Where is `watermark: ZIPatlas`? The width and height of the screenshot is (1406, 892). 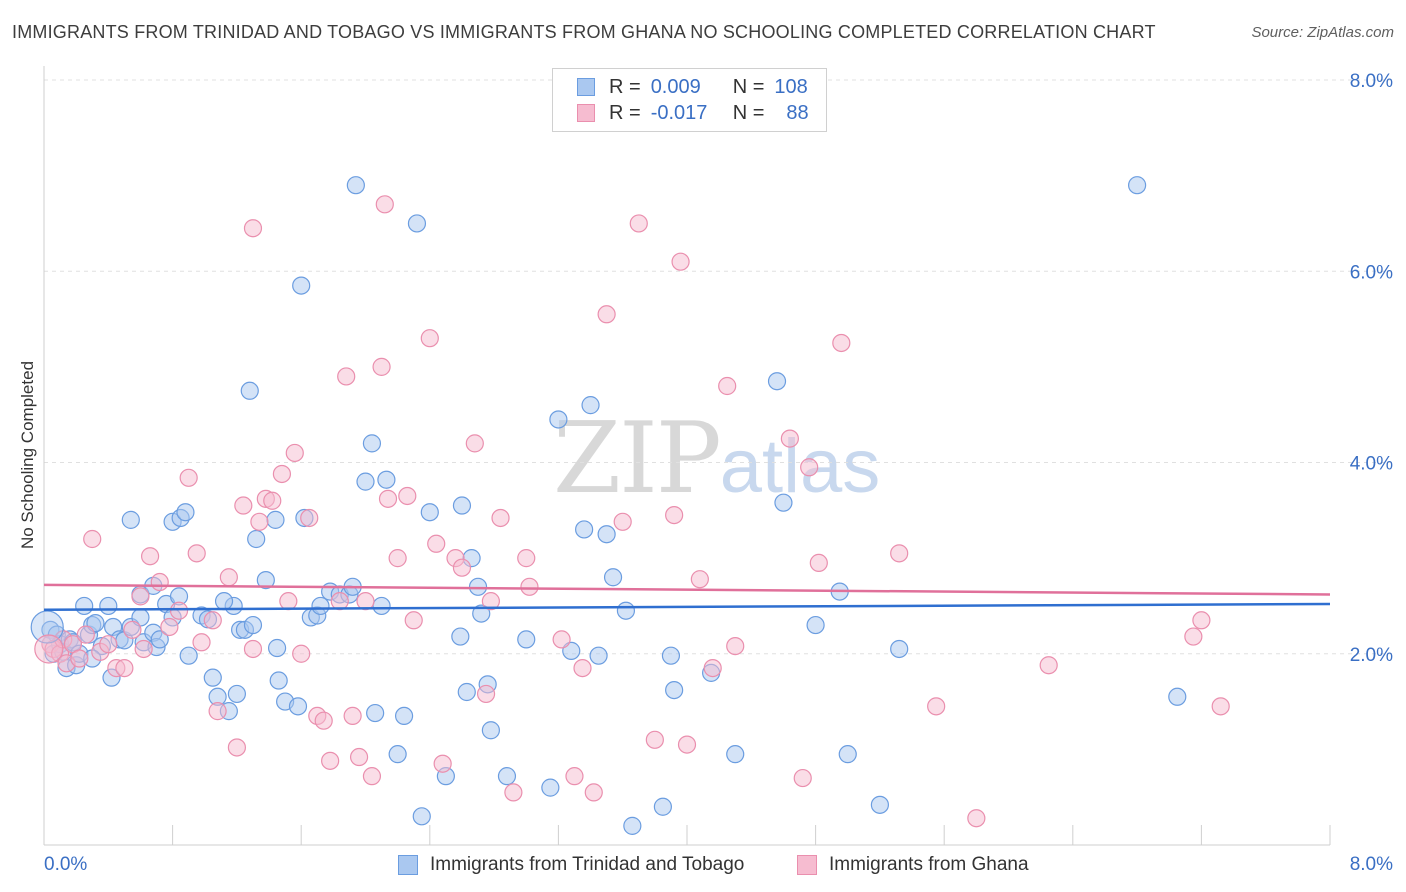 watermark: ZIPatlas is located at coordinates (716, 459).